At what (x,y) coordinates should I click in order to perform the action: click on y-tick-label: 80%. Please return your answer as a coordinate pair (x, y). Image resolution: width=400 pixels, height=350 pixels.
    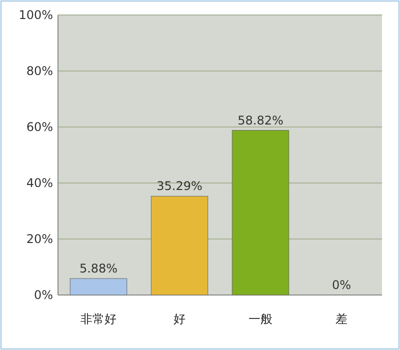
    Looking at the image, I should click on (39, 71).